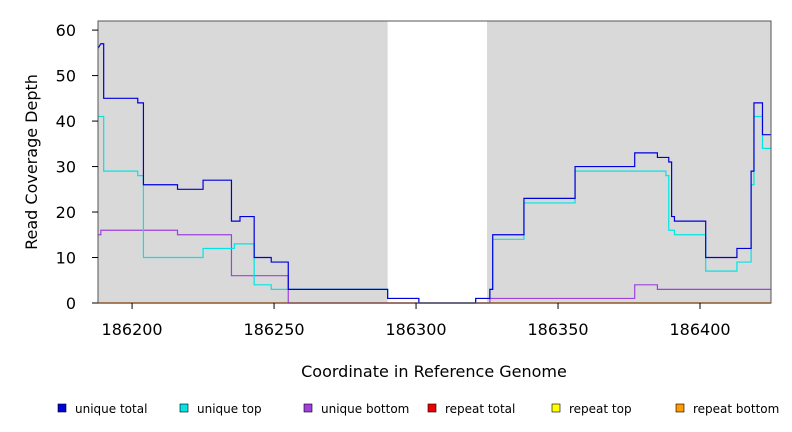 This screenshot has height=432, width=792. Describe the element at coordinates (66, 76) in the screenshot. I see `y-tick-label: 50` at that location.